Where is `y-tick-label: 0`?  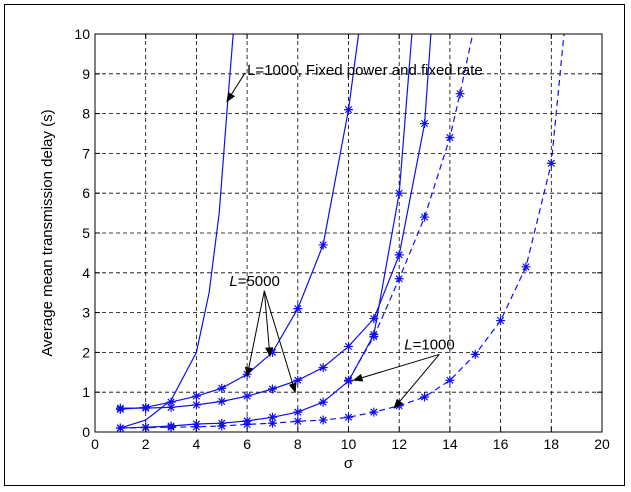 y-tick-label: 0 is located at coordinates (86, 432).